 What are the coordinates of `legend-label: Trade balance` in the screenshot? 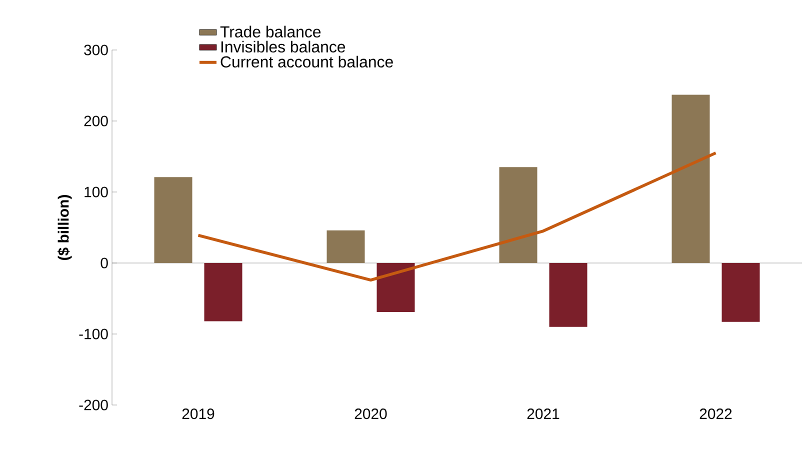 It's located at (270, 32).